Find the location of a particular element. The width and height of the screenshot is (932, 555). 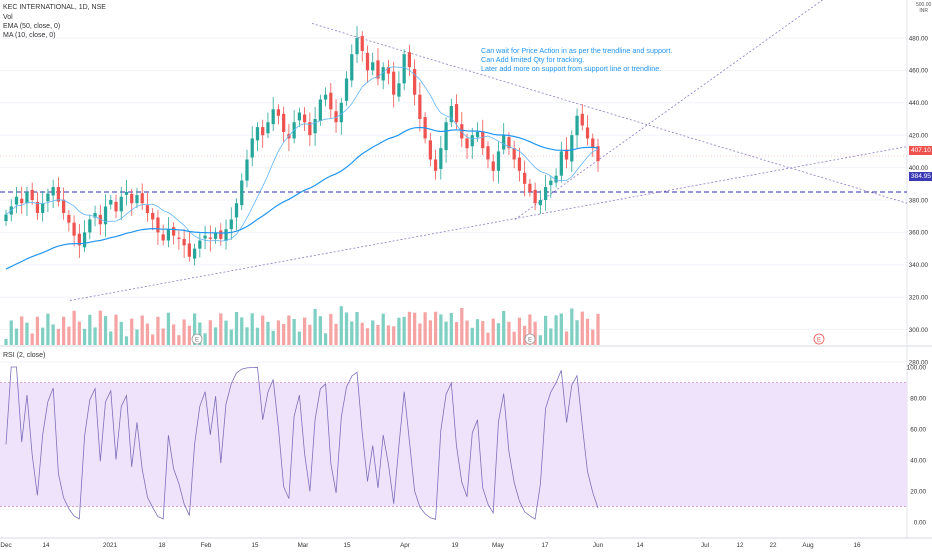

currency-label: 500.00 INR is located at coordinates (923, 8).